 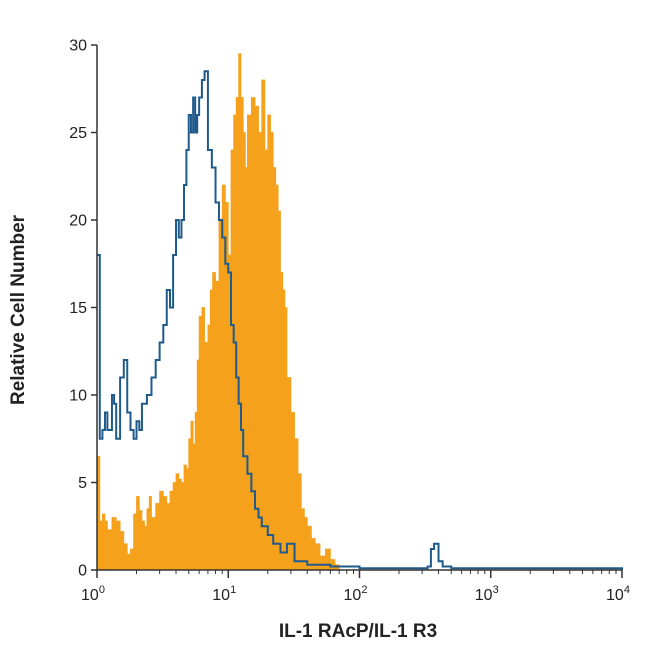 I want to click on y-tick-label: 15, so click(x=78, y=308).